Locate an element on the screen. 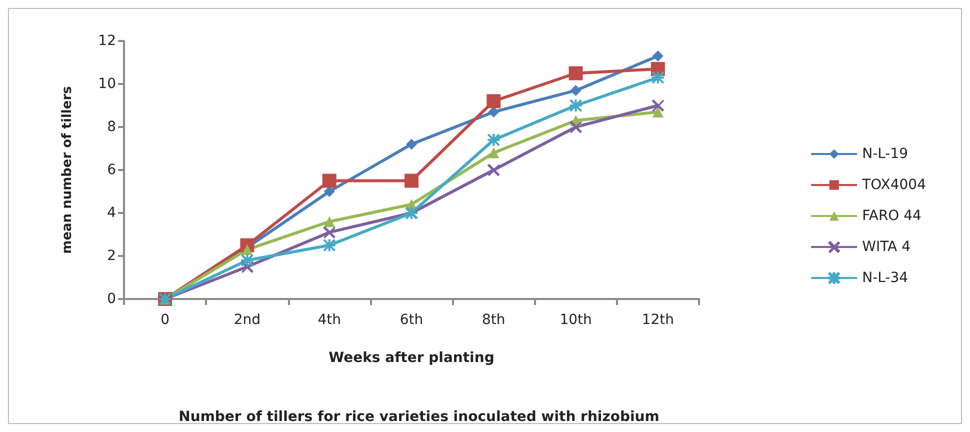 The image size is (970, 432). legend-label: TOX4004 is located at coordinates (893, 185).